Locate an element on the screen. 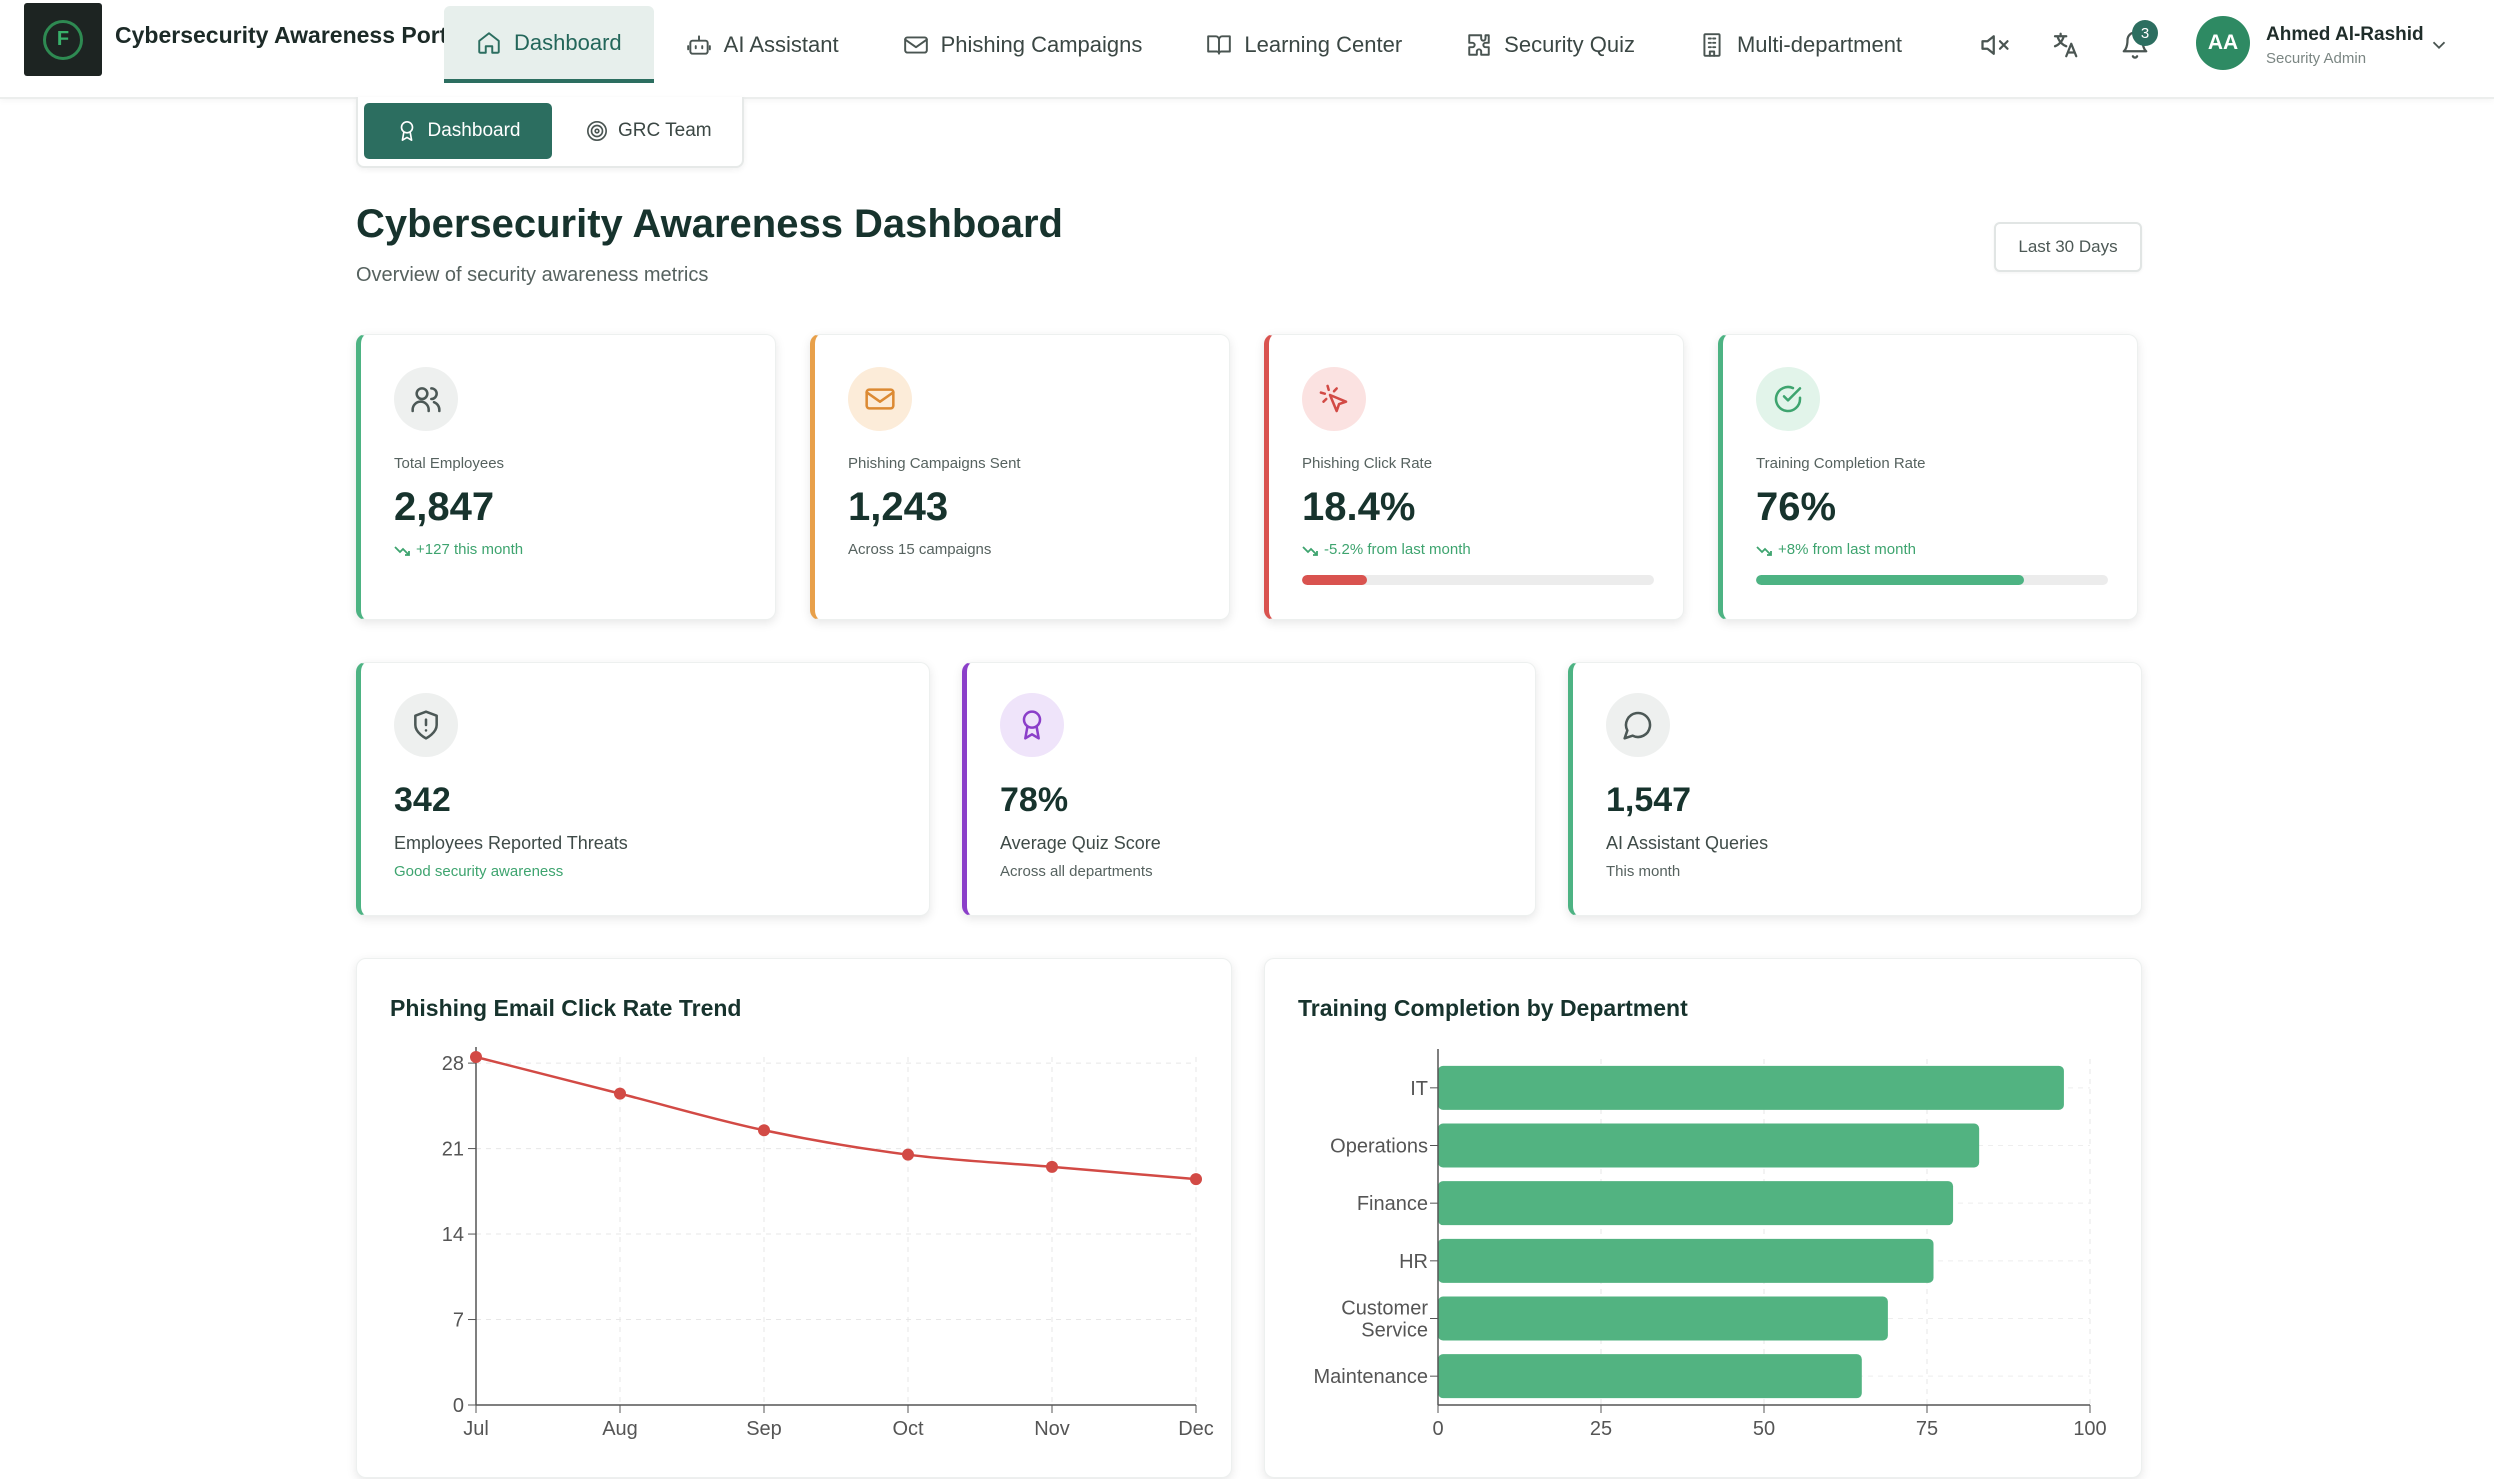  x-tick-label: 75 is located at coordinates (1927, 1429).